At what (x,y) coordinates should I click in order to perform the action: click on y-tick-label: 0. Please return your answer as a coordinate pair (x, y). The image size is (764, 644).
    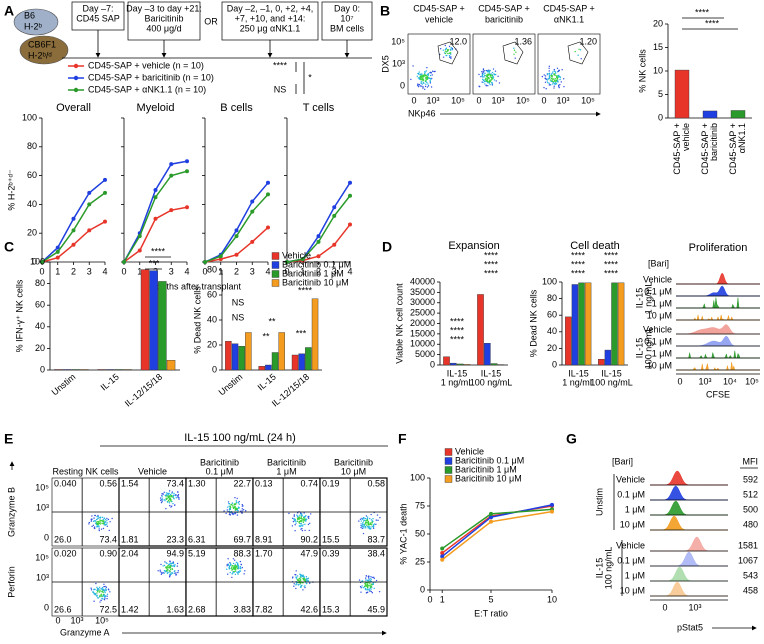
    Looking at the image, I should click on (46, 607).